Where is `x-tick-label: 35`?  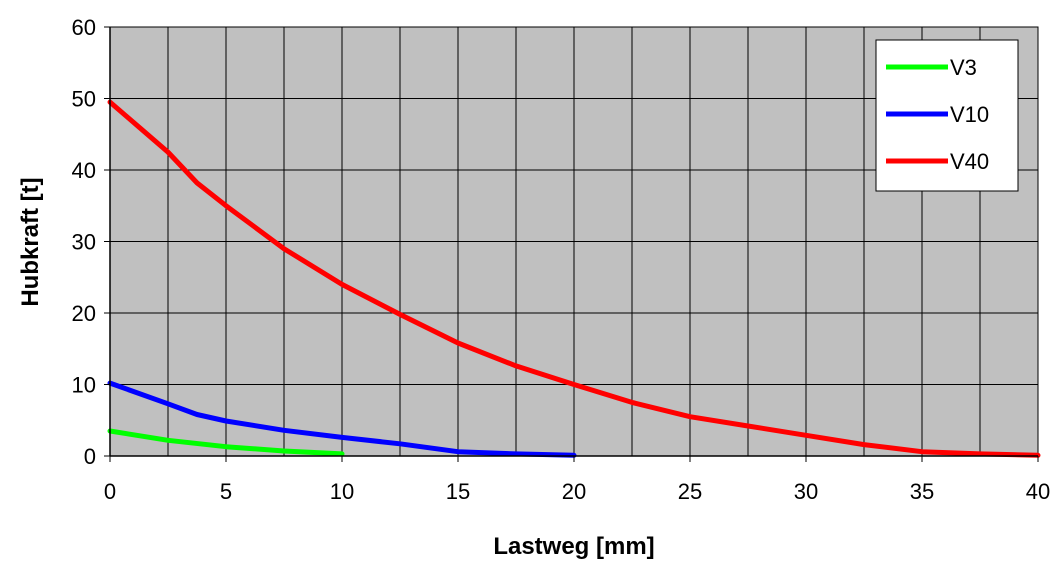
x-tick-label: 35 is located at coordinates (922, 491).